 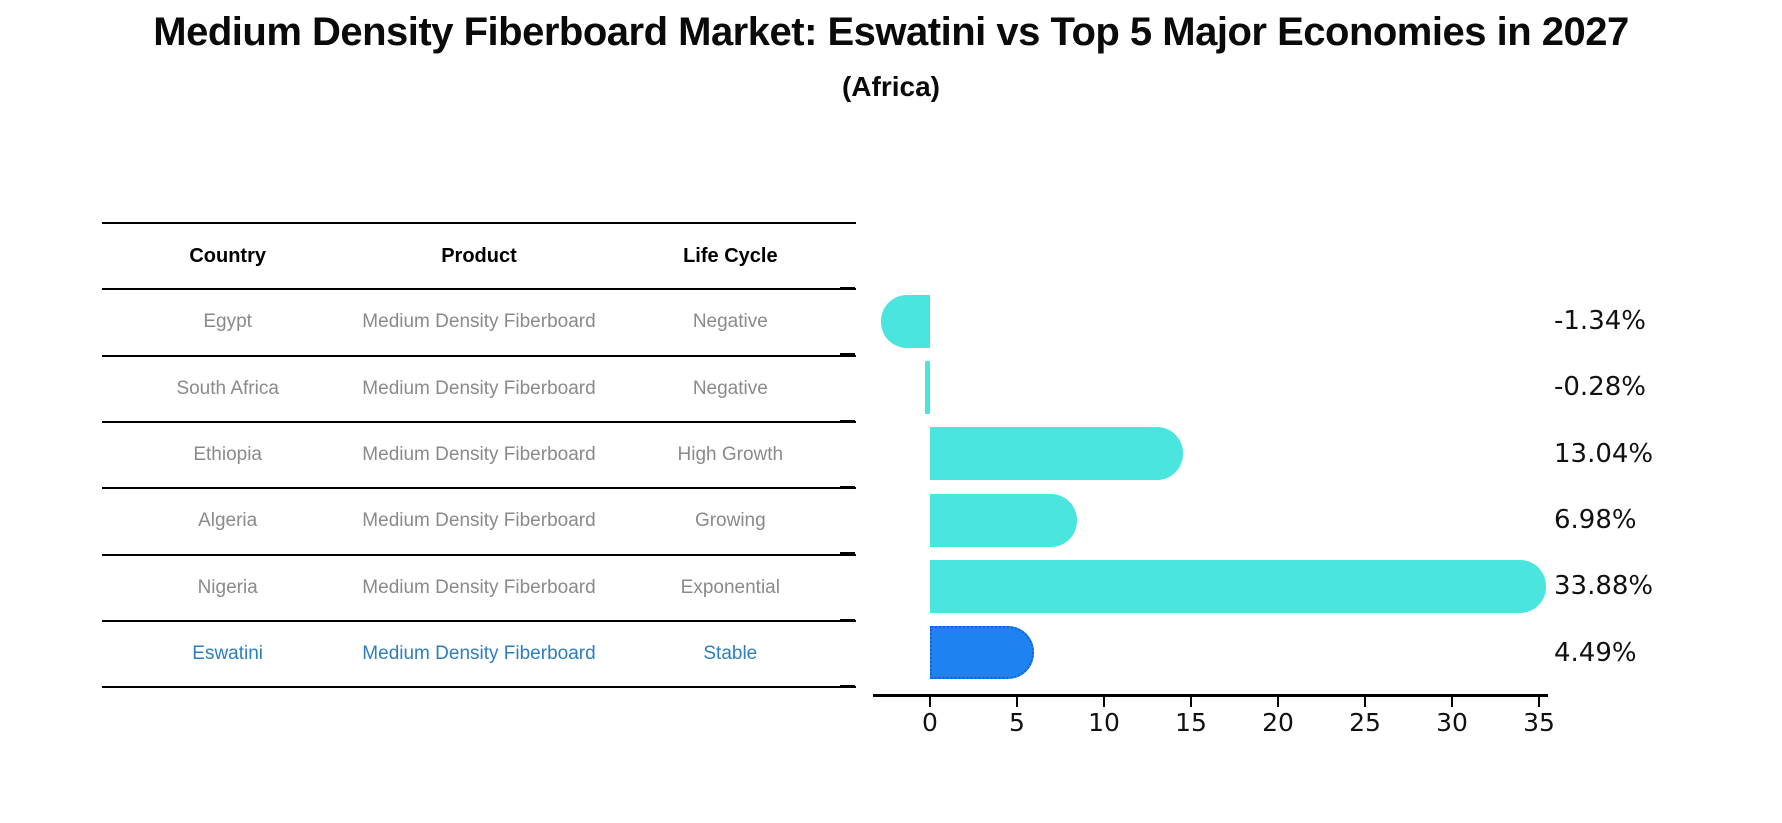 I want to click on table-row-egypt: Egypt Medium Density Fiberboard Negative, so click(x=479, y=323).